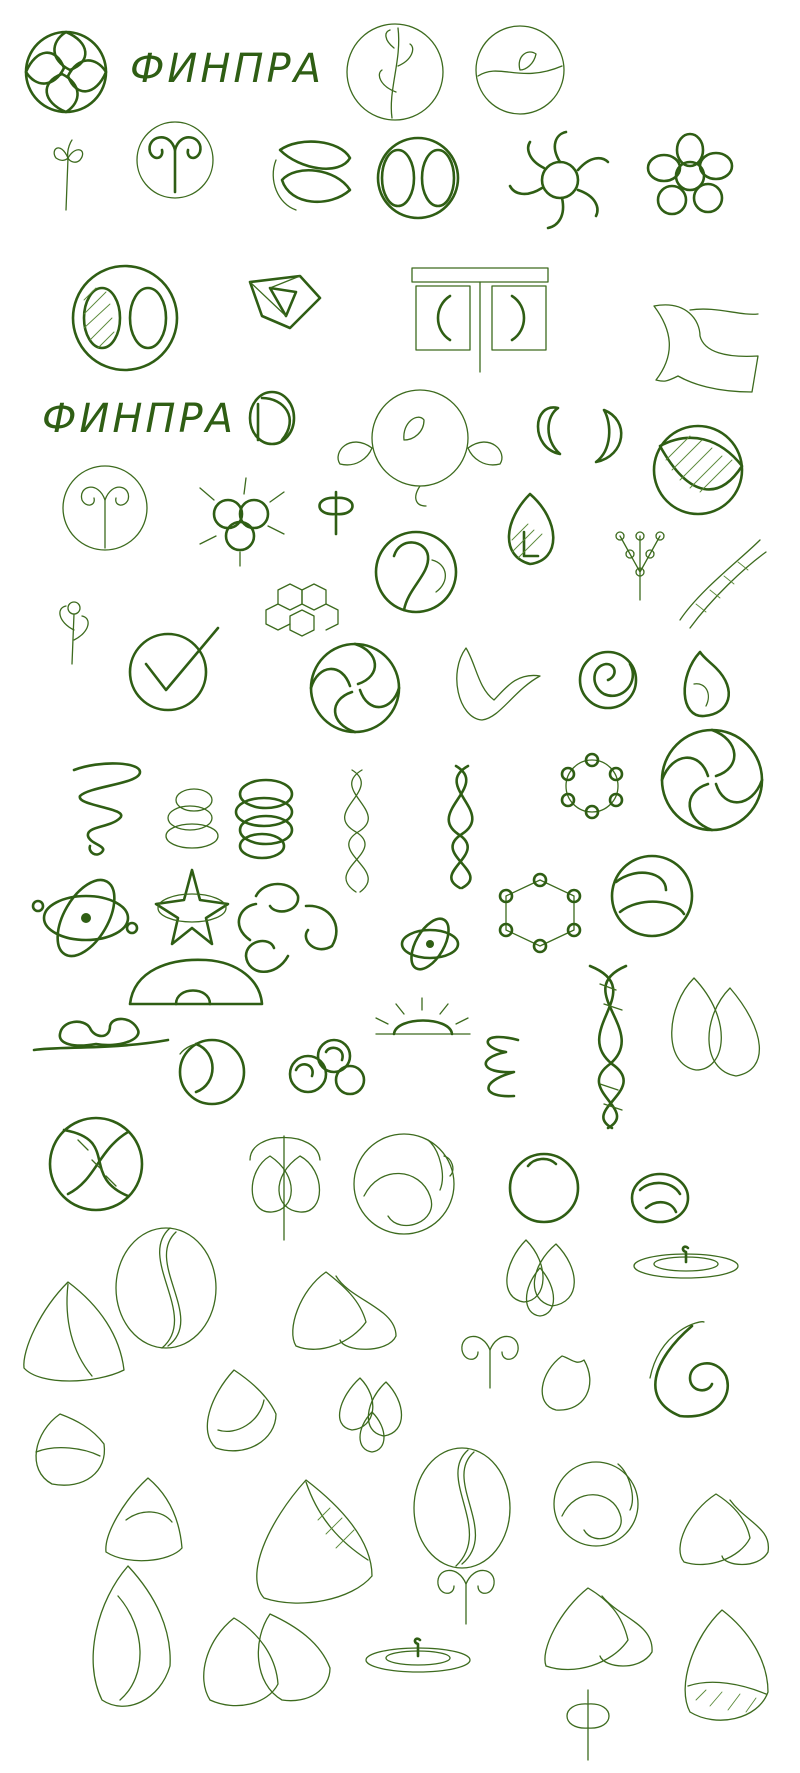 The image size is (800, 1773). What do you see at coordinates (85, 918) in the screenshot?
I see `atom-orbit-icon` at bounding box center [85, 918].